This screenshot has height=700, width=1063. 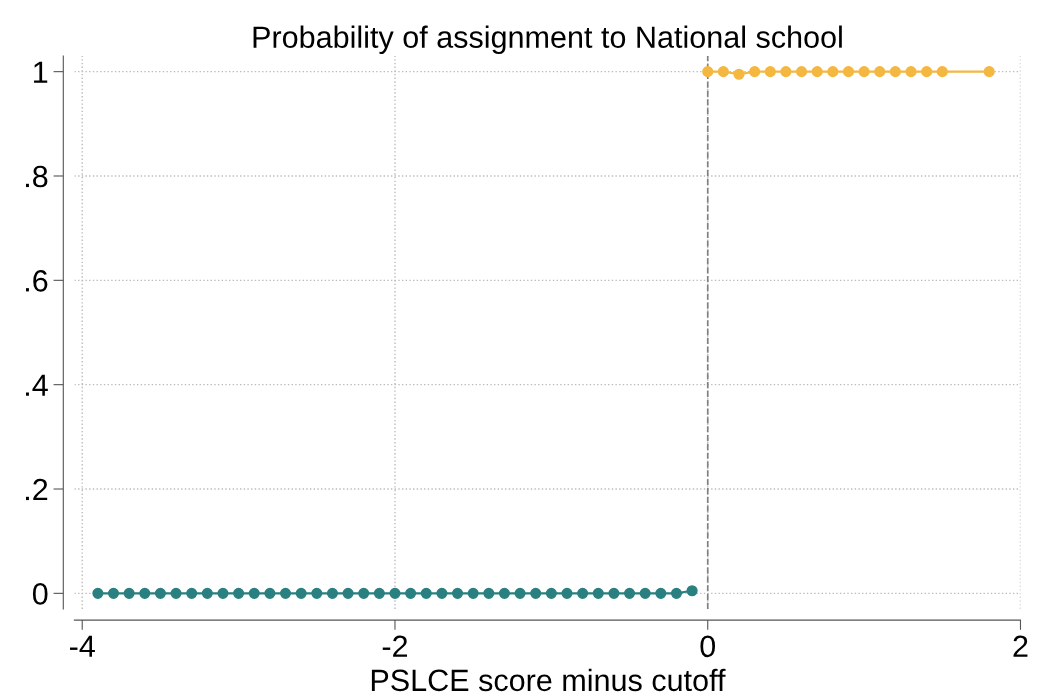 What do you see at coordinates (37, 176) in the screenshot?
I see `y-tick-label: .8` at bounding box center [37, 176].